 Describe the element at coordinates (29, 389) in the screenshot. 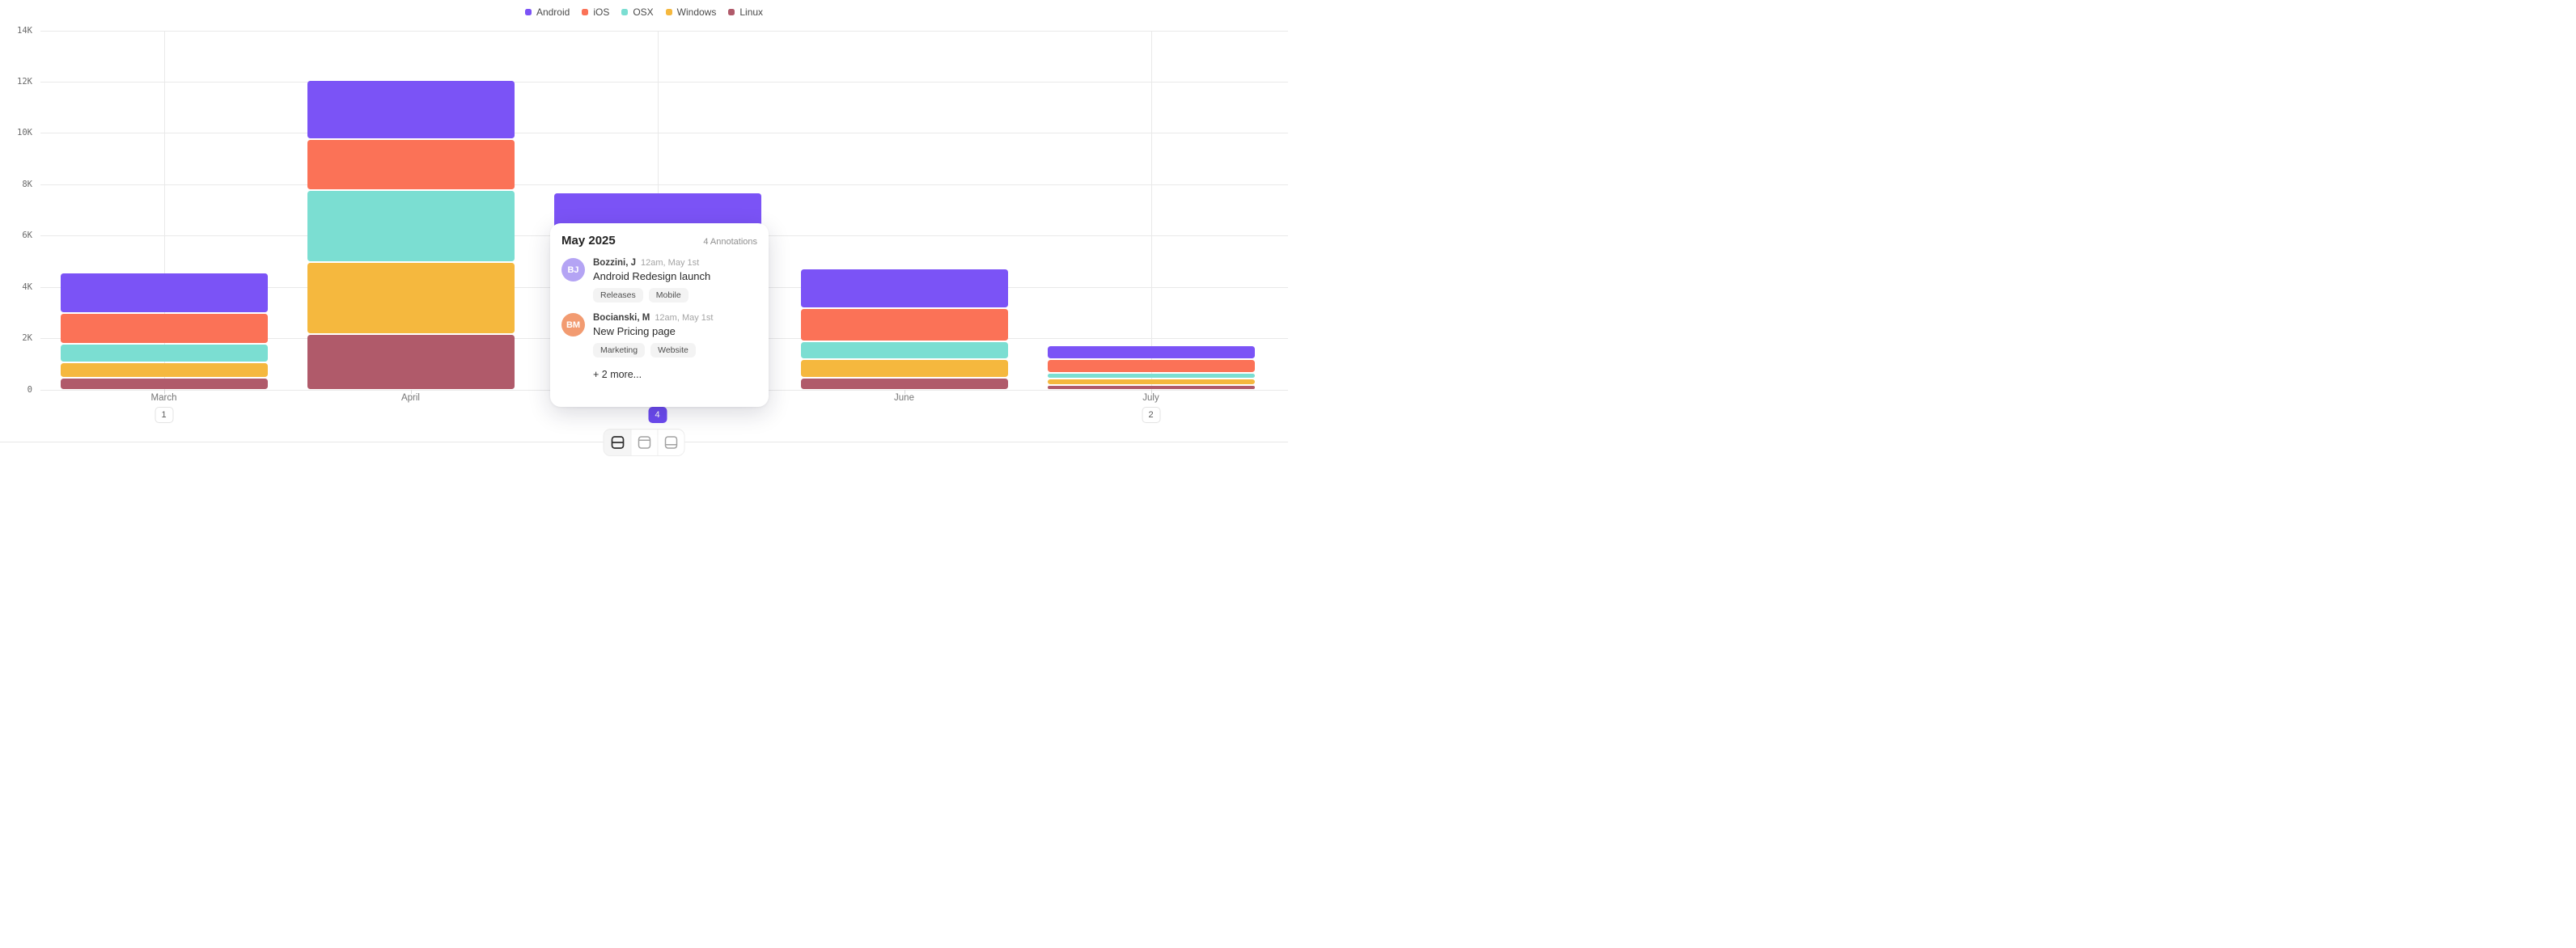

I see `y-axis-tick-label: 0` at that location.